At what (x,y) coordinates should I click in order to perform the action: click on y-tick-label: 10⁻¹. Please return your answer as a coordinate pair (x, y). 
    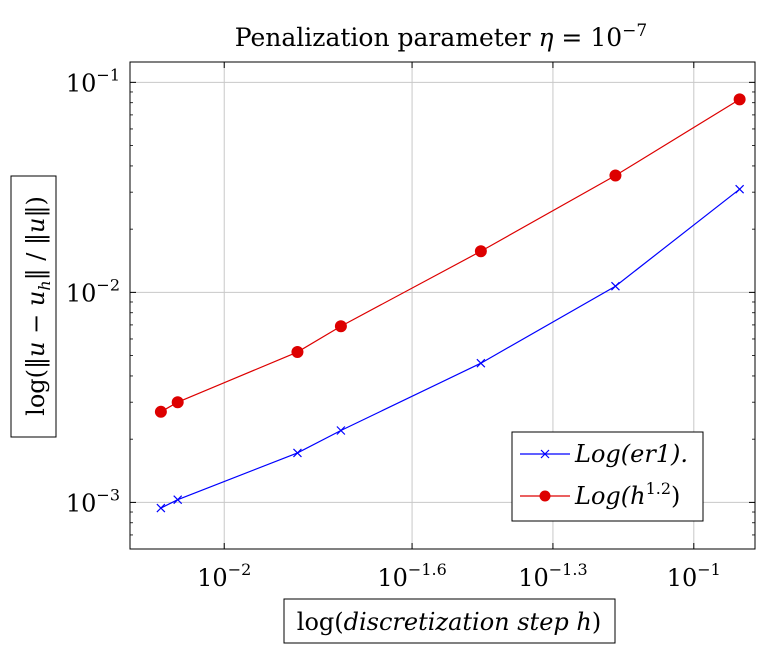
    Looking at the image, I should click on (93, 81).